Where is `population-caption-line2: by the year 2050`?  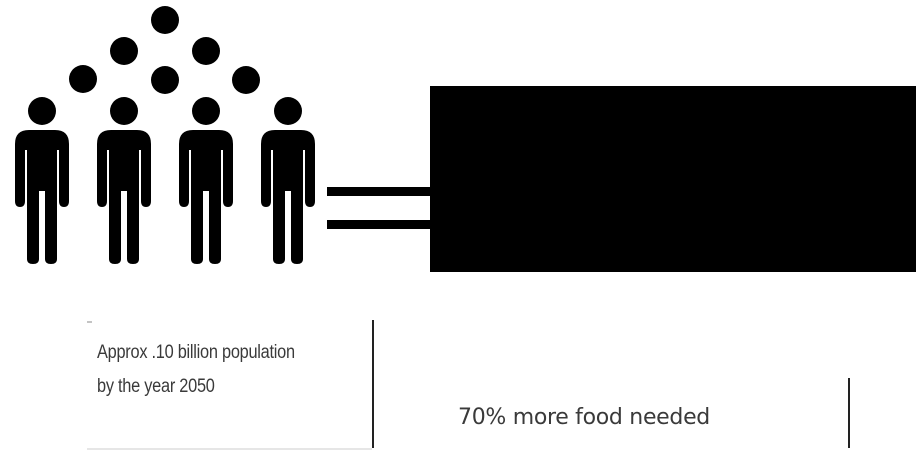
population-caption-line2: by the year 2050 is located at coordinates (156, 386).